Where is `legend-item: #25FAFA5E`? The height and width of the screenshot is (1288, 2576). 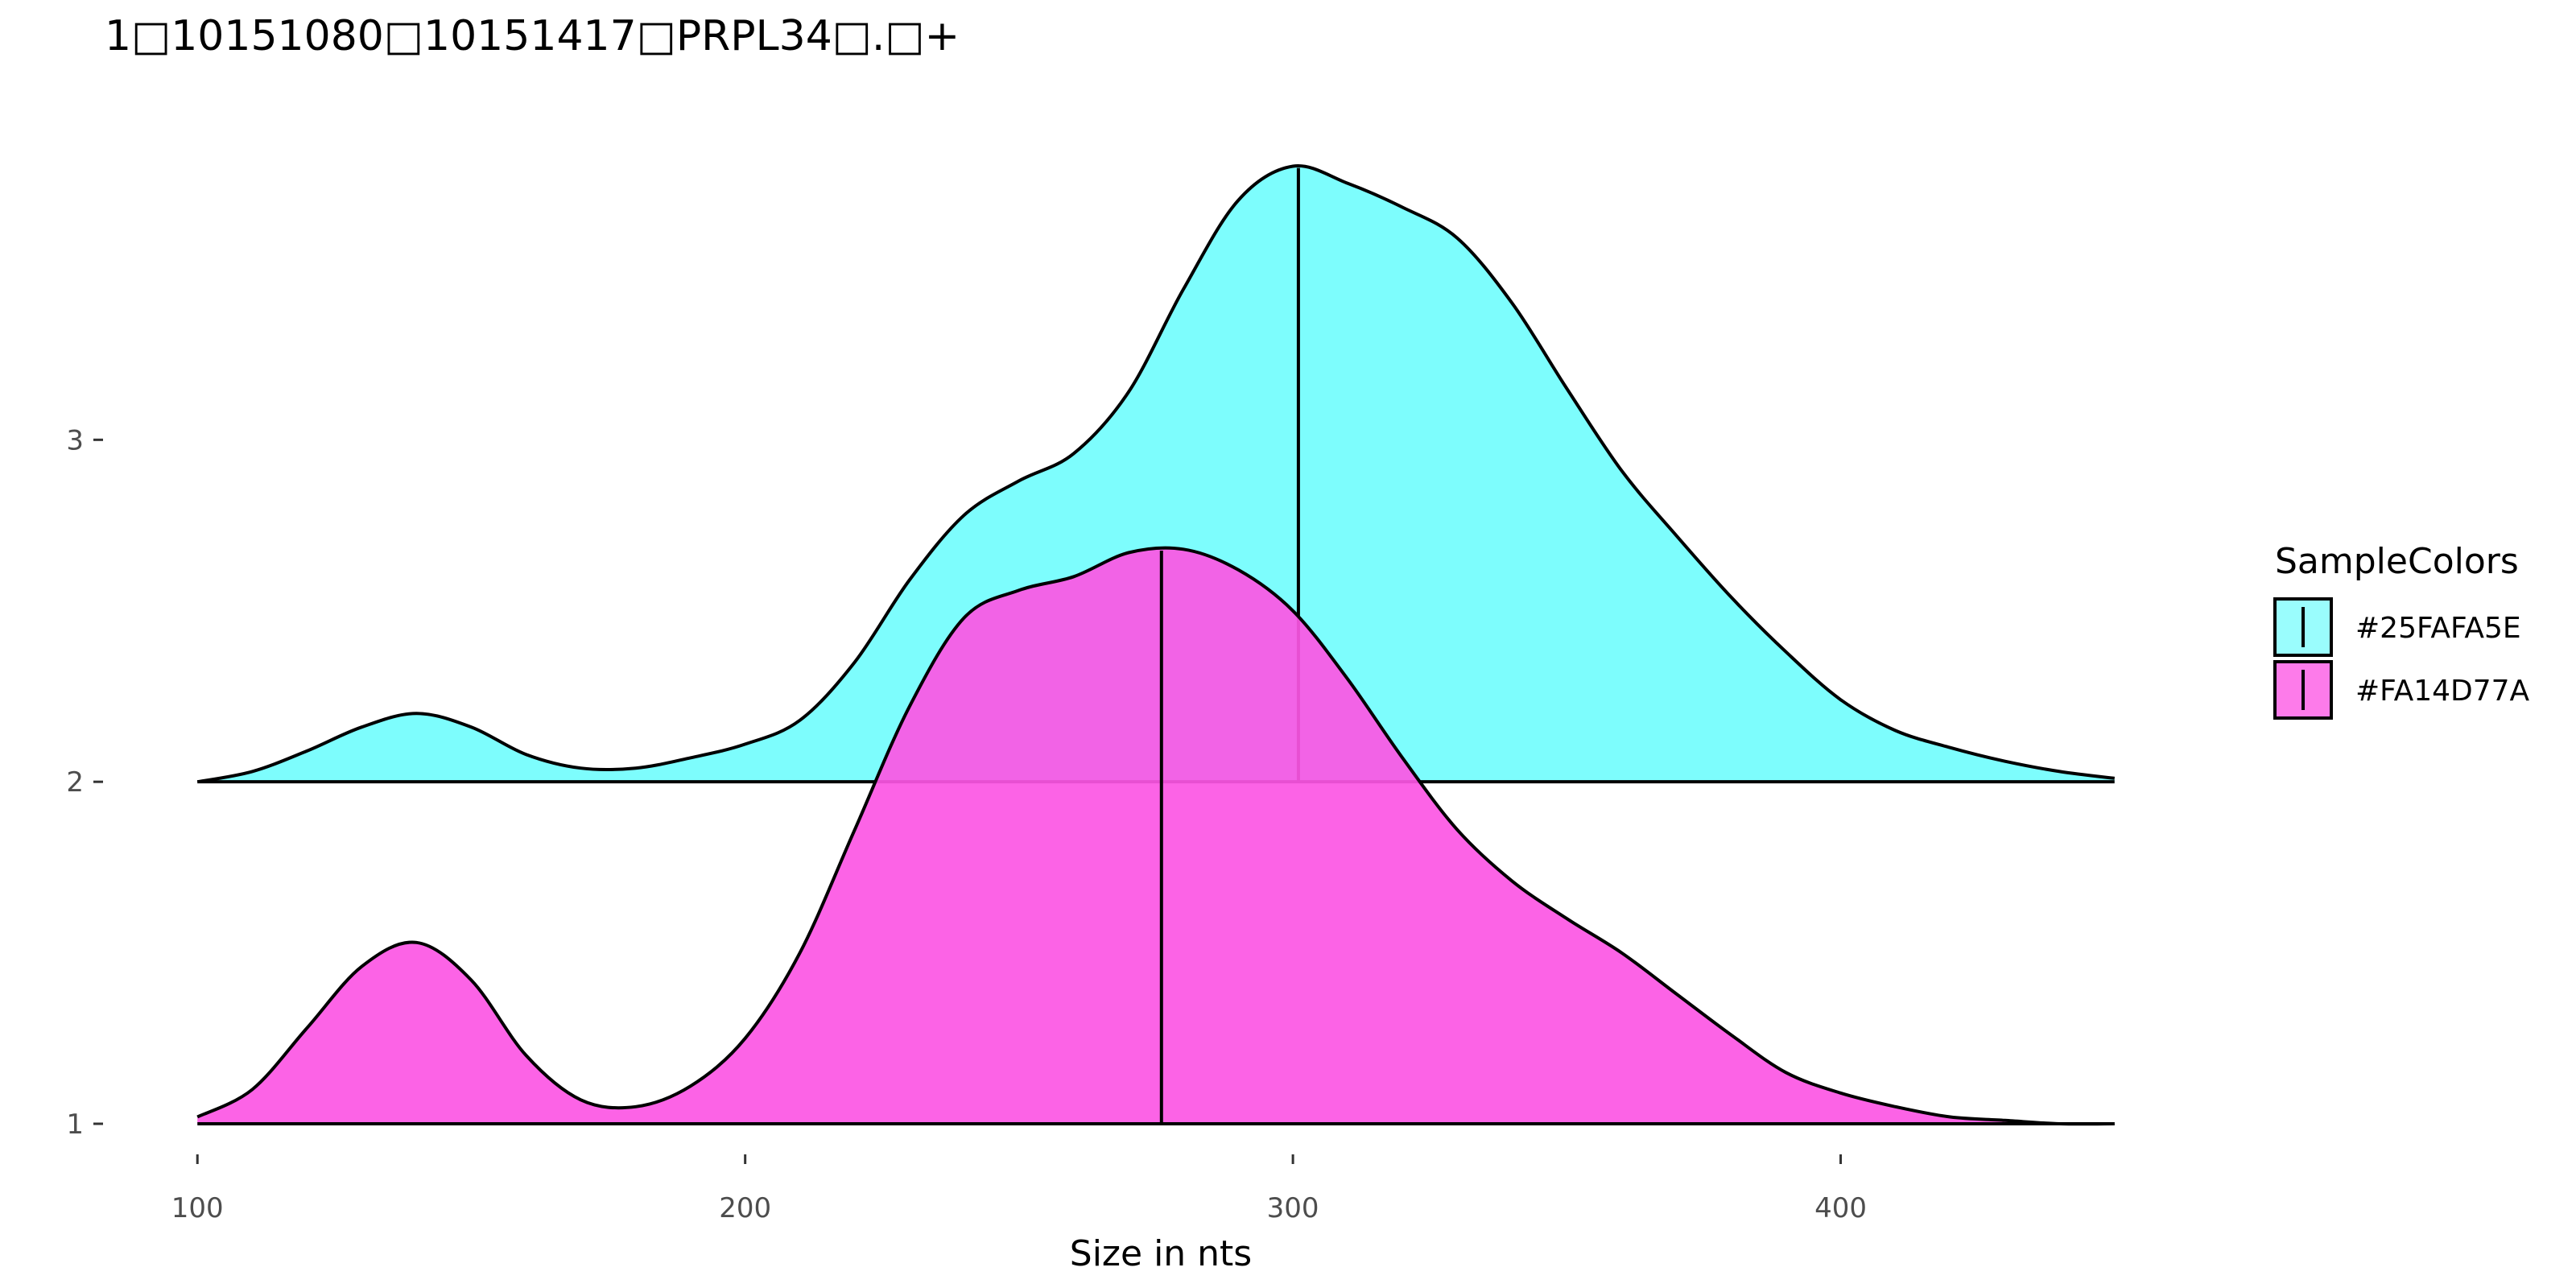 legend-item: #25FAFA5E is located at coordinates (2397, 627).